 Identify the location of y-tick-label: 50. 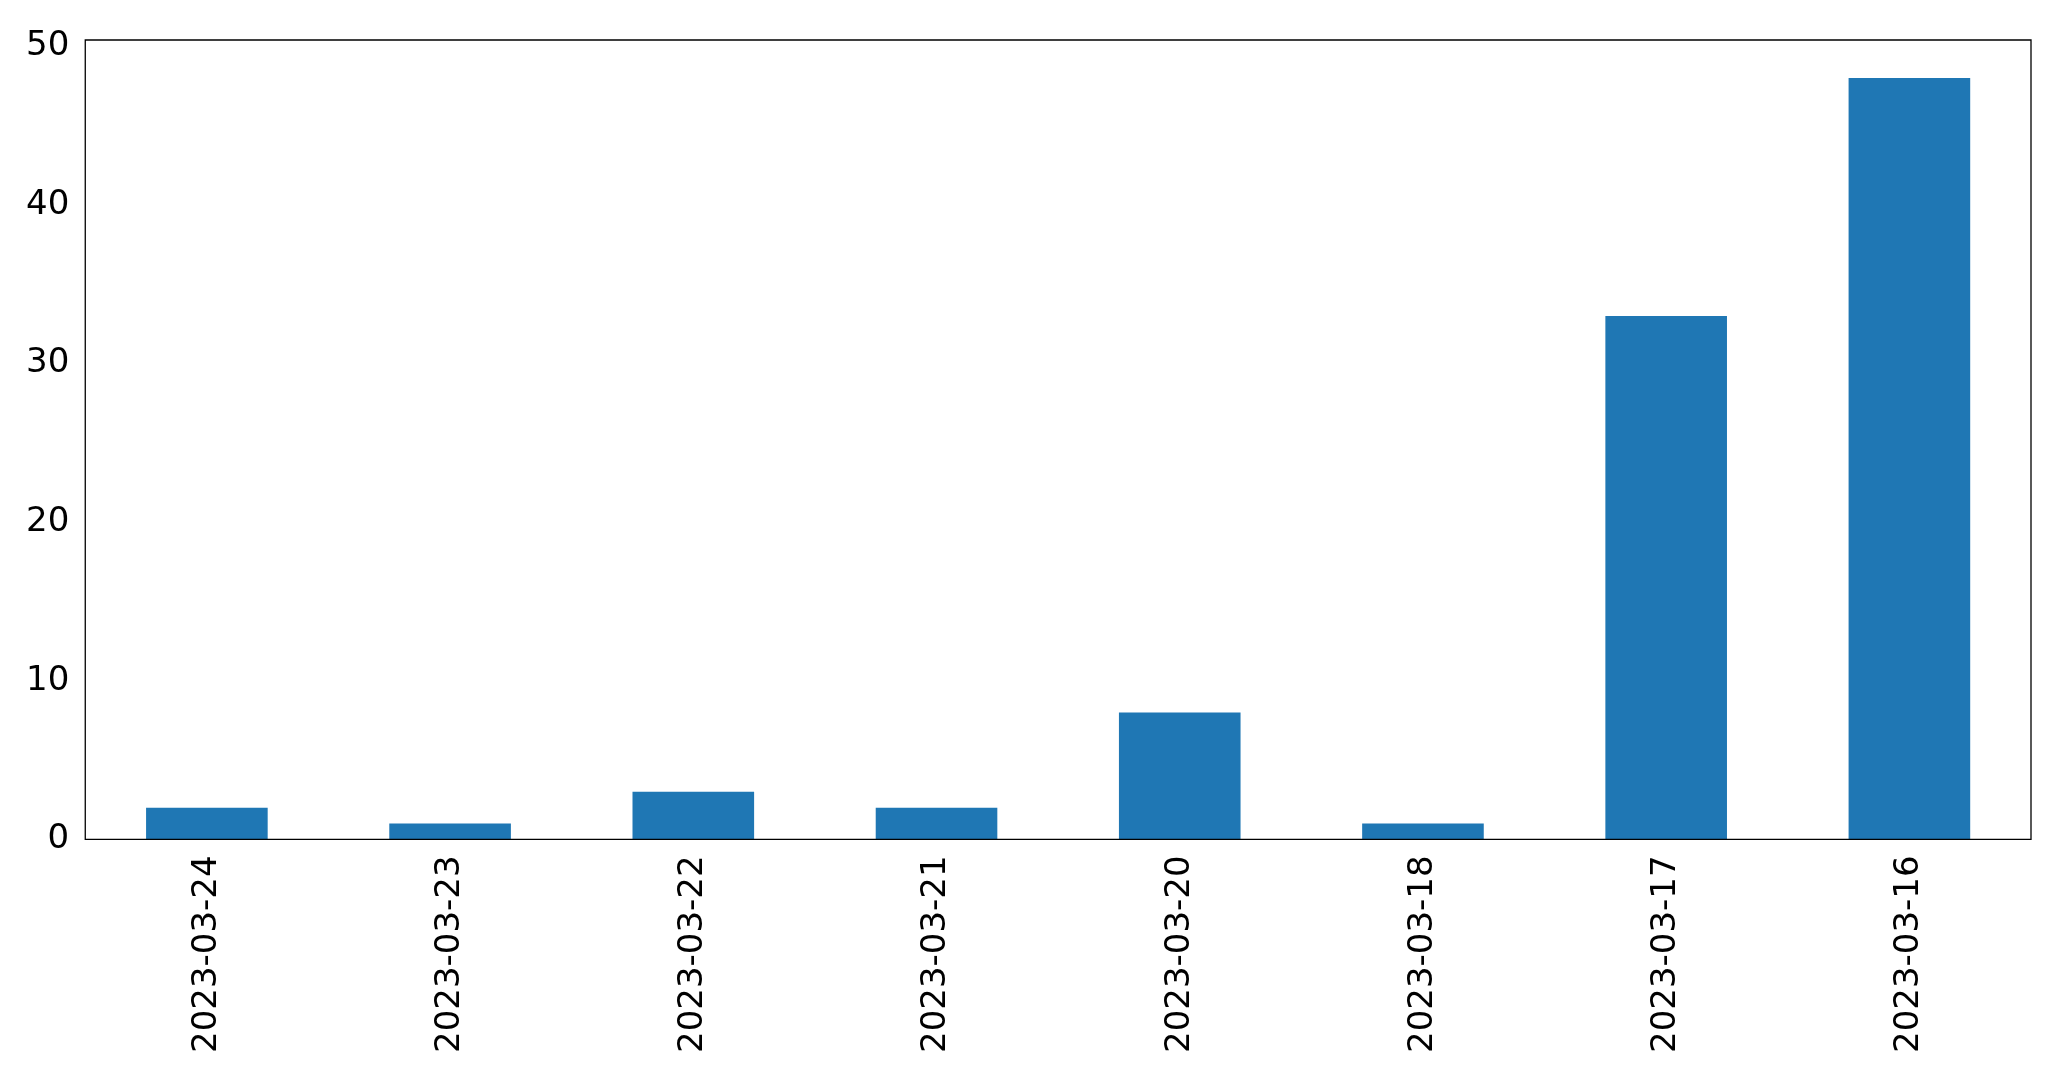
(48, 43).